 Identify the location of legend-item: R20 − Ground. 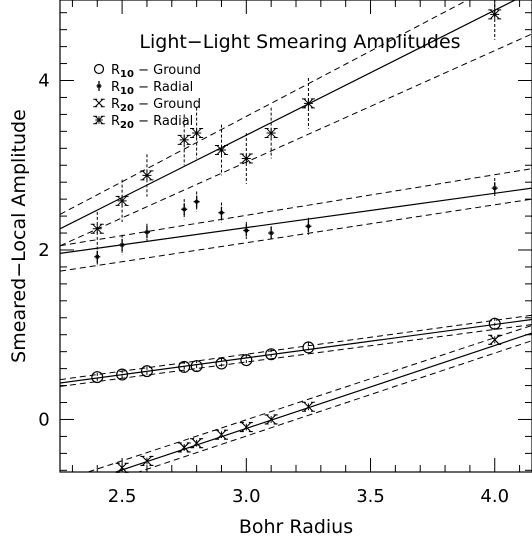
(147, 105).